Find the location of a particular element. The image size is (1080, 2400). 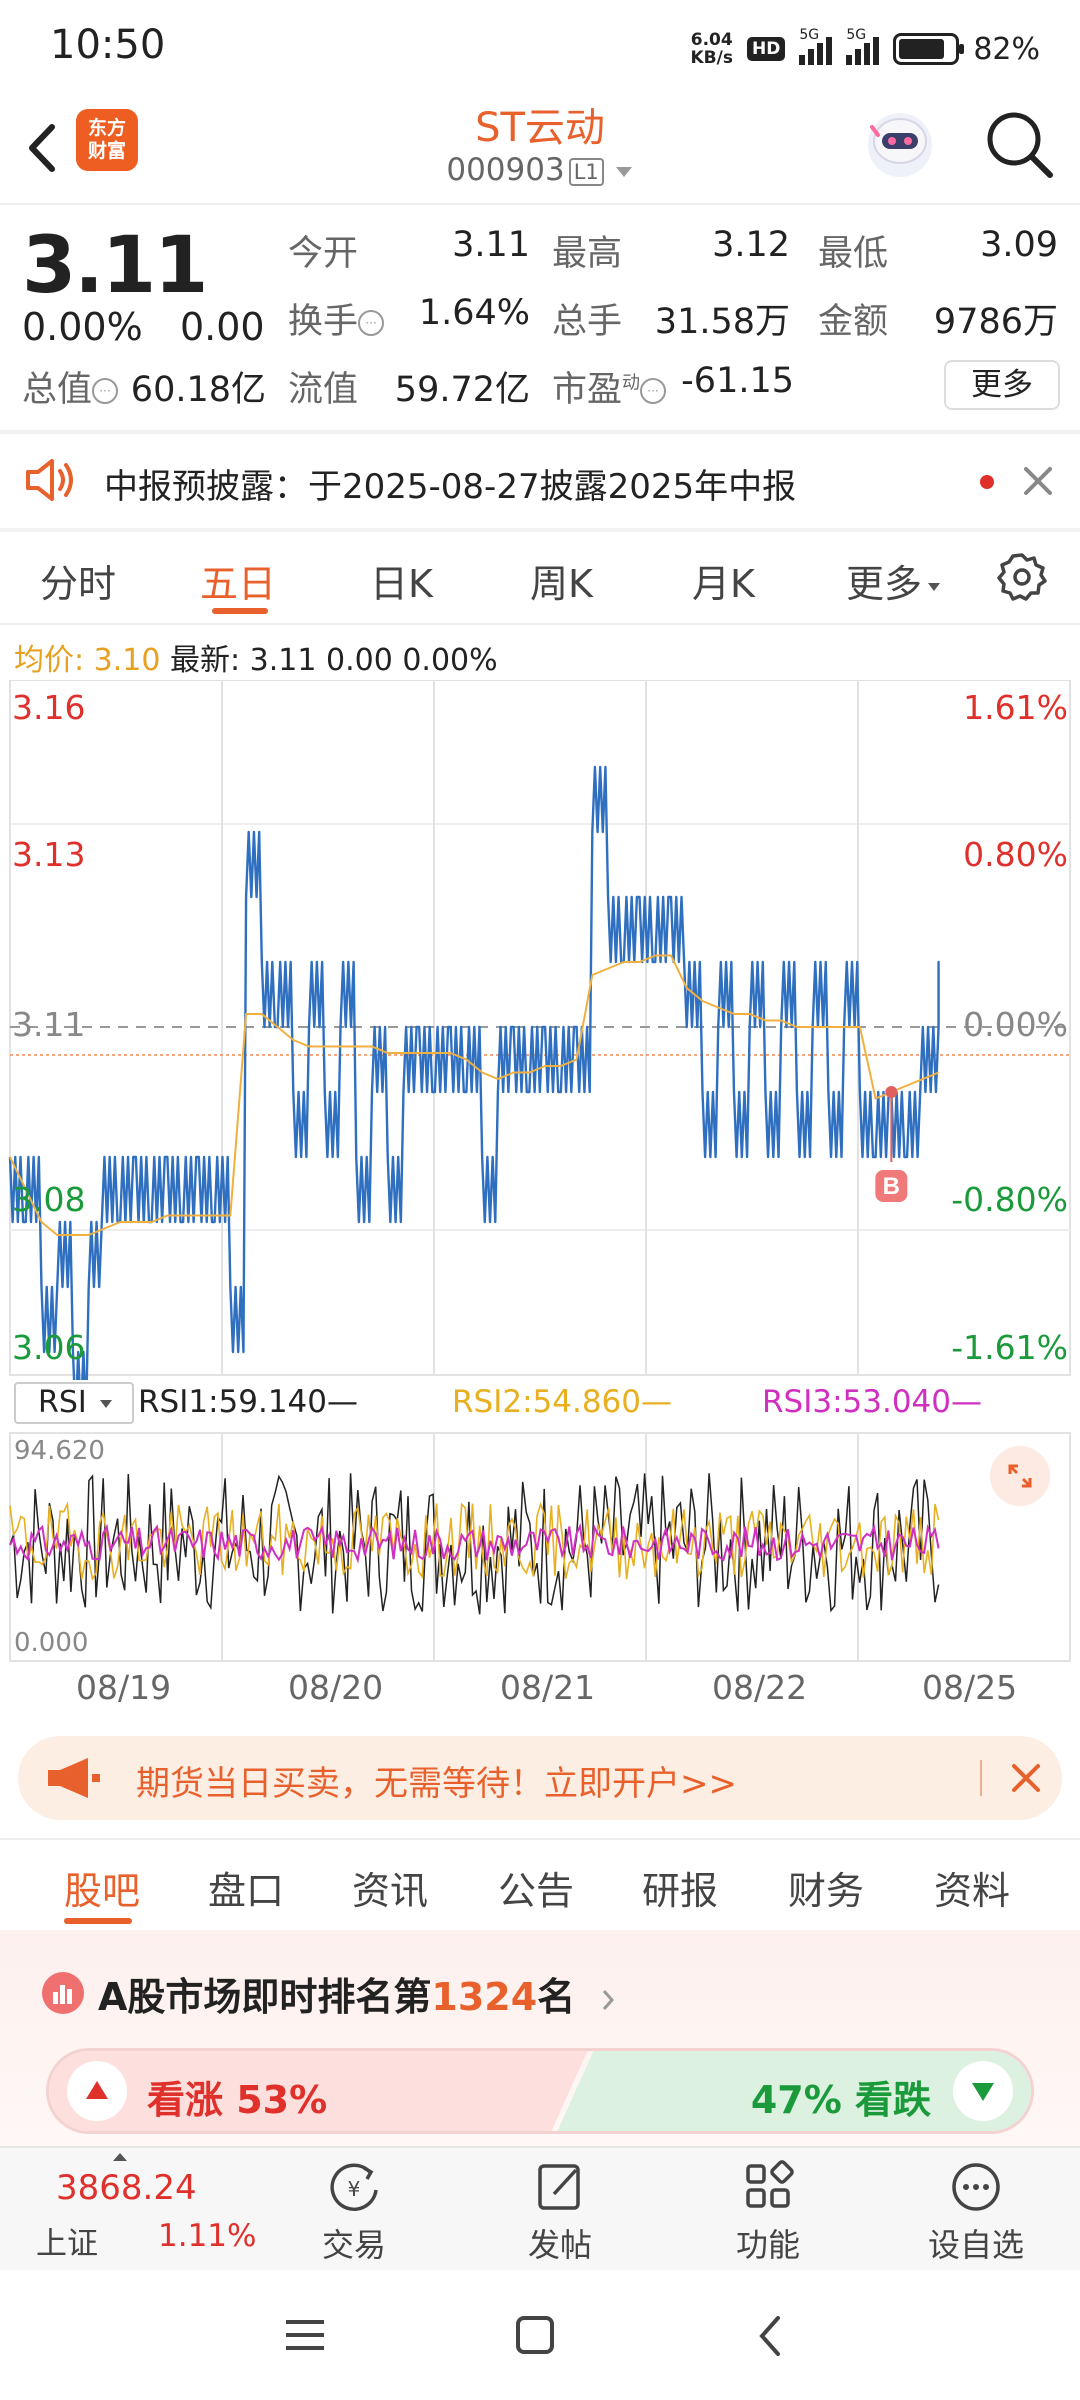

content-tabs: 股吧 盘口 资讯 公告 研报 财务 资料 is located at coordinates (540, 1883).